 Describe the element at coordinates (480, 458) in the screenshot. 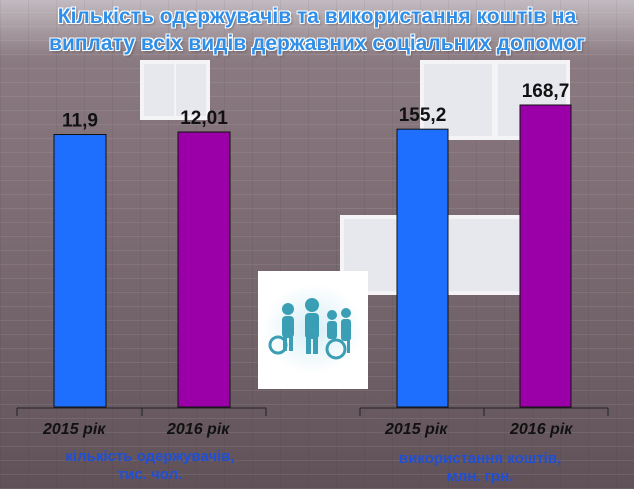

I see `right-caption-line-1: використання коштів,` at that location.